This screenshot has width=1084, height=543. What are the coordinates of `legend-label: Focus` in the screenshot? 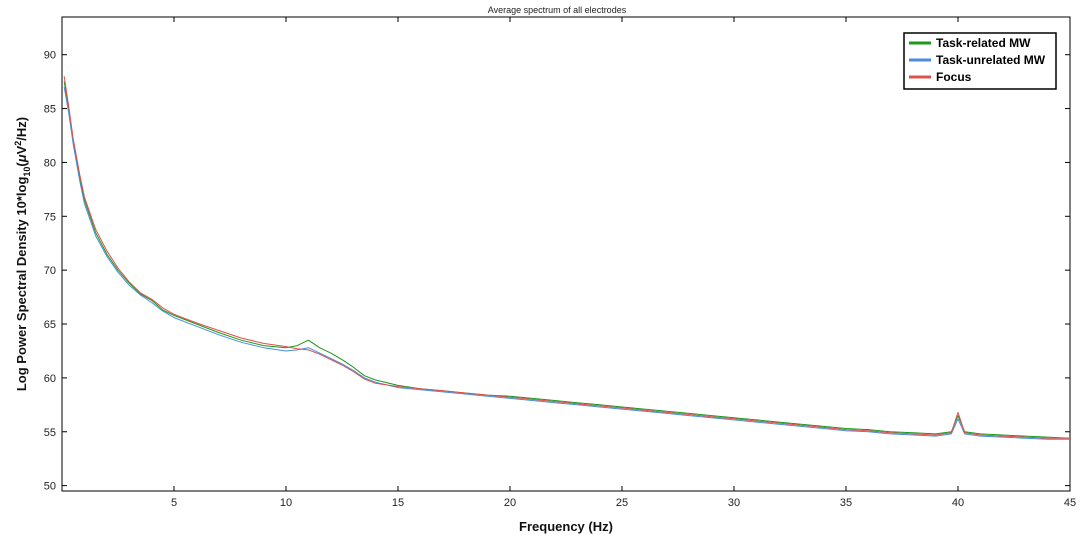 It's located at (954, 77).